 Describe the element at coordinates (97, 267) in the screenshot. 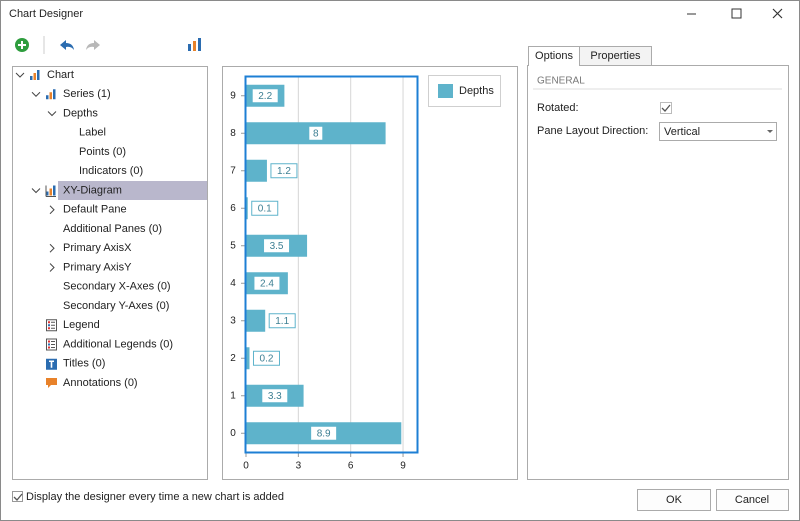

I see `tree-item: Primary AxisY` at that location.